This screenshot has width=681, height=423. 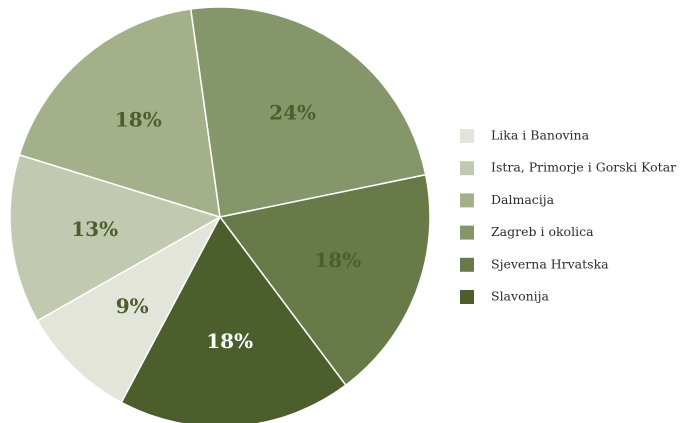 I want to click on legend-label-1: Lika i Banovina, so click(x=540, y=135).